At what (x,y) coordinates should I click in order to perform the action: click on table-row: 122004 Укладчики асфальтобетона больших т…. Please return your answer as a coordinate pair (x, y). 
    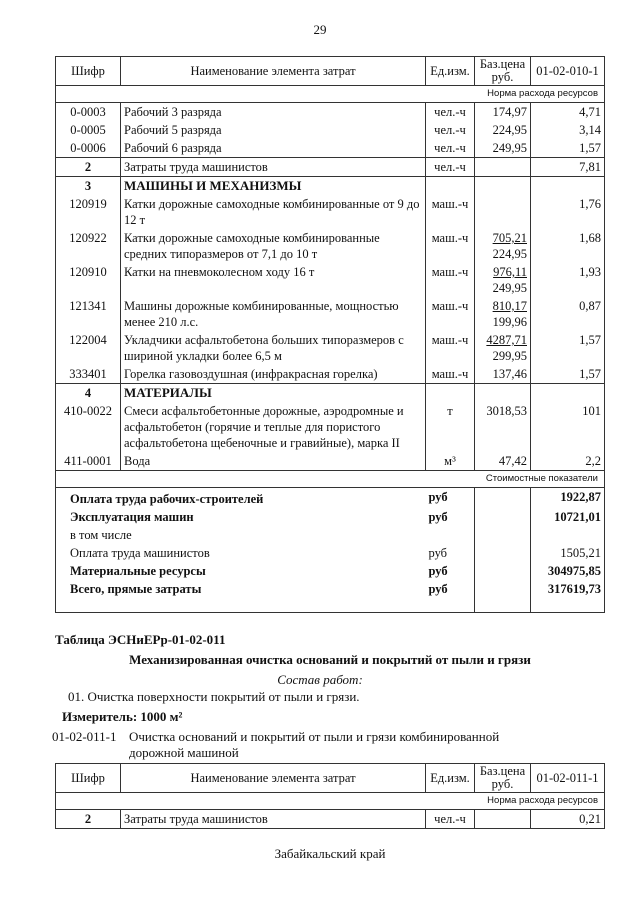
    Looking at the image, I should click on (330, 348).